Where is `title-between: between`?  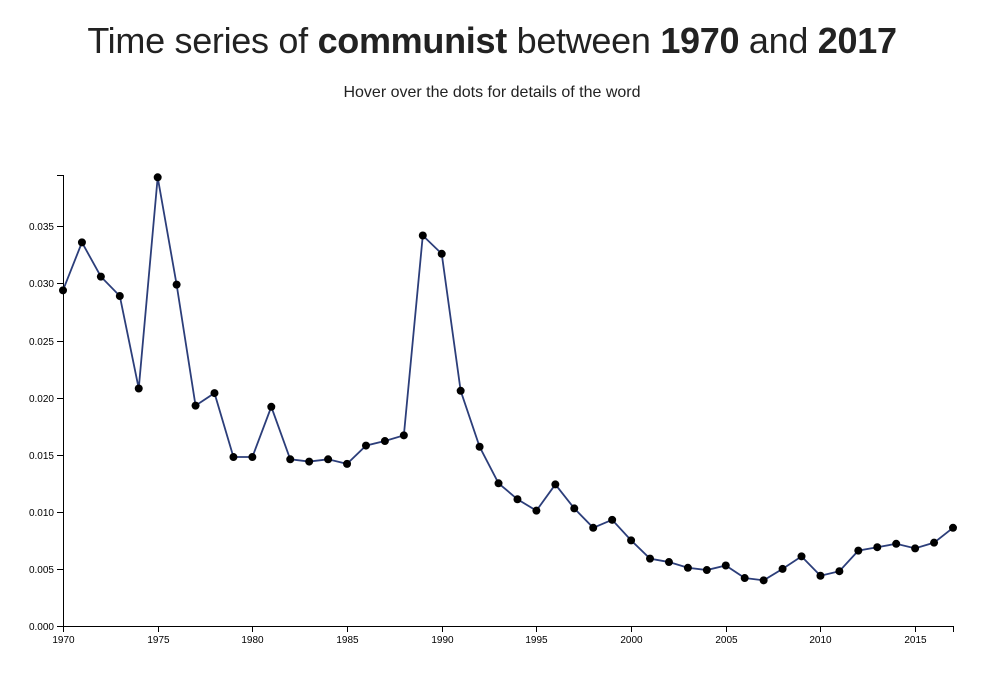 title-between: between is located at coordinates (583, 40).